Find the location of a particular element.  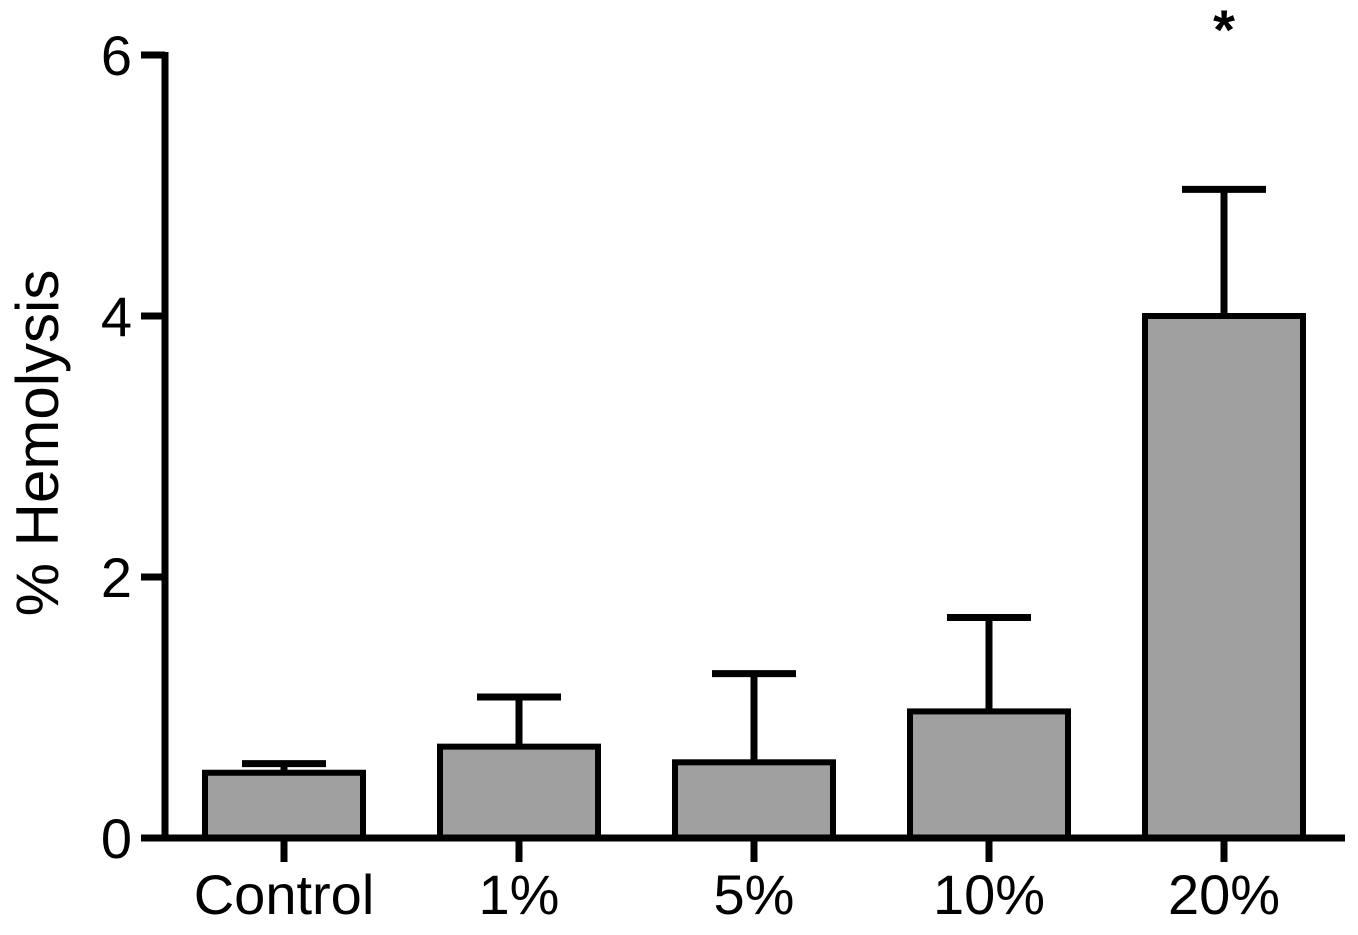

ytick-label-2: 2 is located at coordinates (116, 577).